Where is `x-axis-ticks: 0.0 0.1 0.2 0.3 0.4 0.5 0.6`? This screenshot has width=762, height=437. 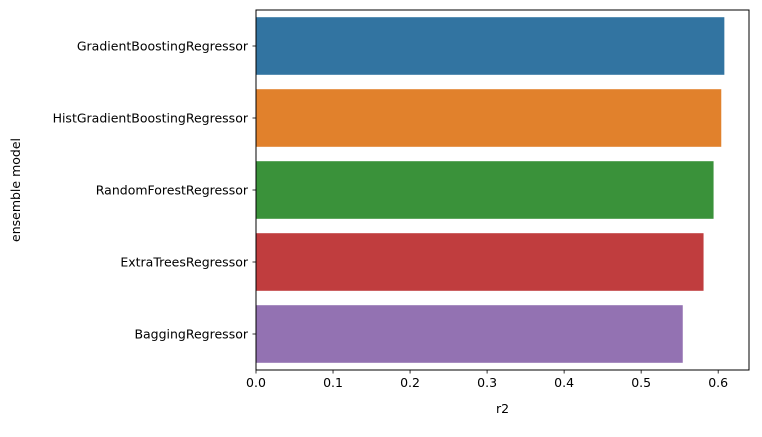 x-axis-ticks: 0.0 0.1 0.2 0.3 0.4 0.5 0.6 is located at coordinates (487, 380).